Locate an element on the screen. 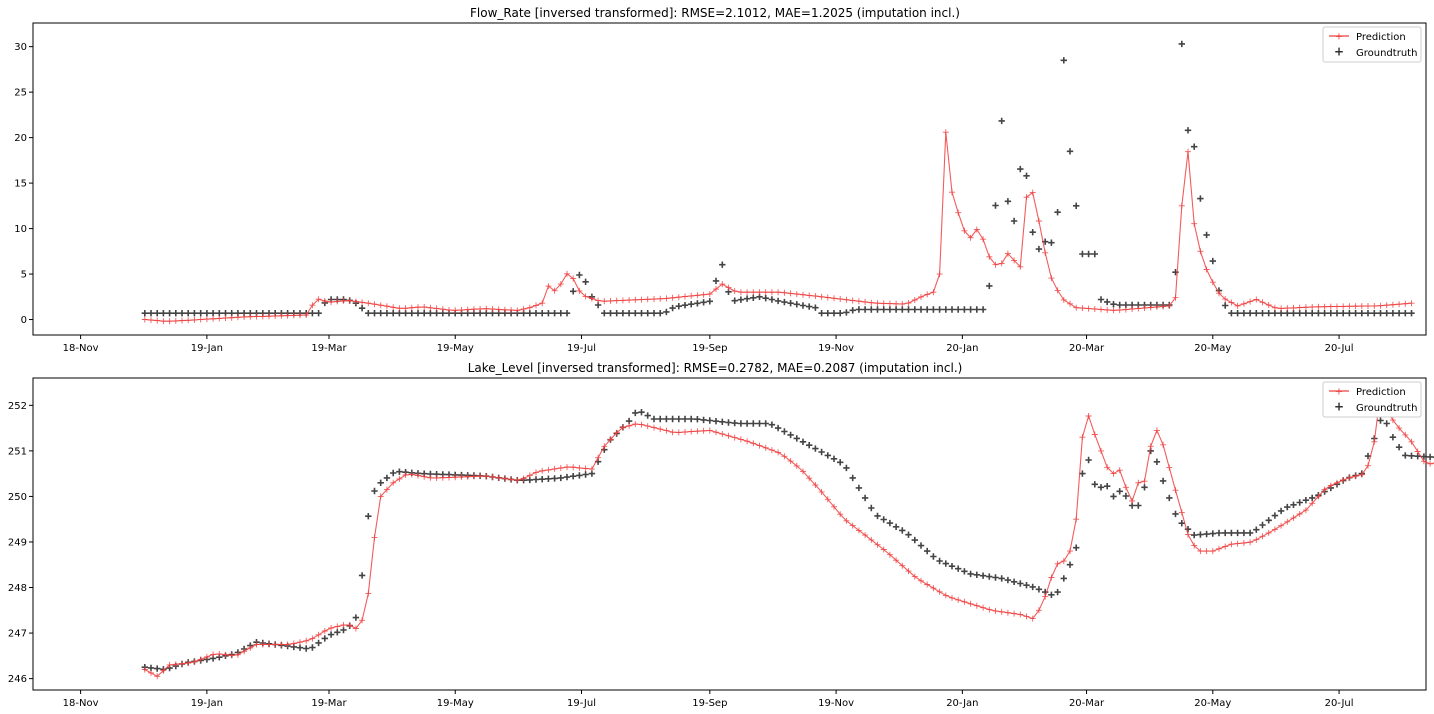 The height and width of the screenshot is (714, 1434). y-tick-label: 250 is located at coordinates (17, 497).